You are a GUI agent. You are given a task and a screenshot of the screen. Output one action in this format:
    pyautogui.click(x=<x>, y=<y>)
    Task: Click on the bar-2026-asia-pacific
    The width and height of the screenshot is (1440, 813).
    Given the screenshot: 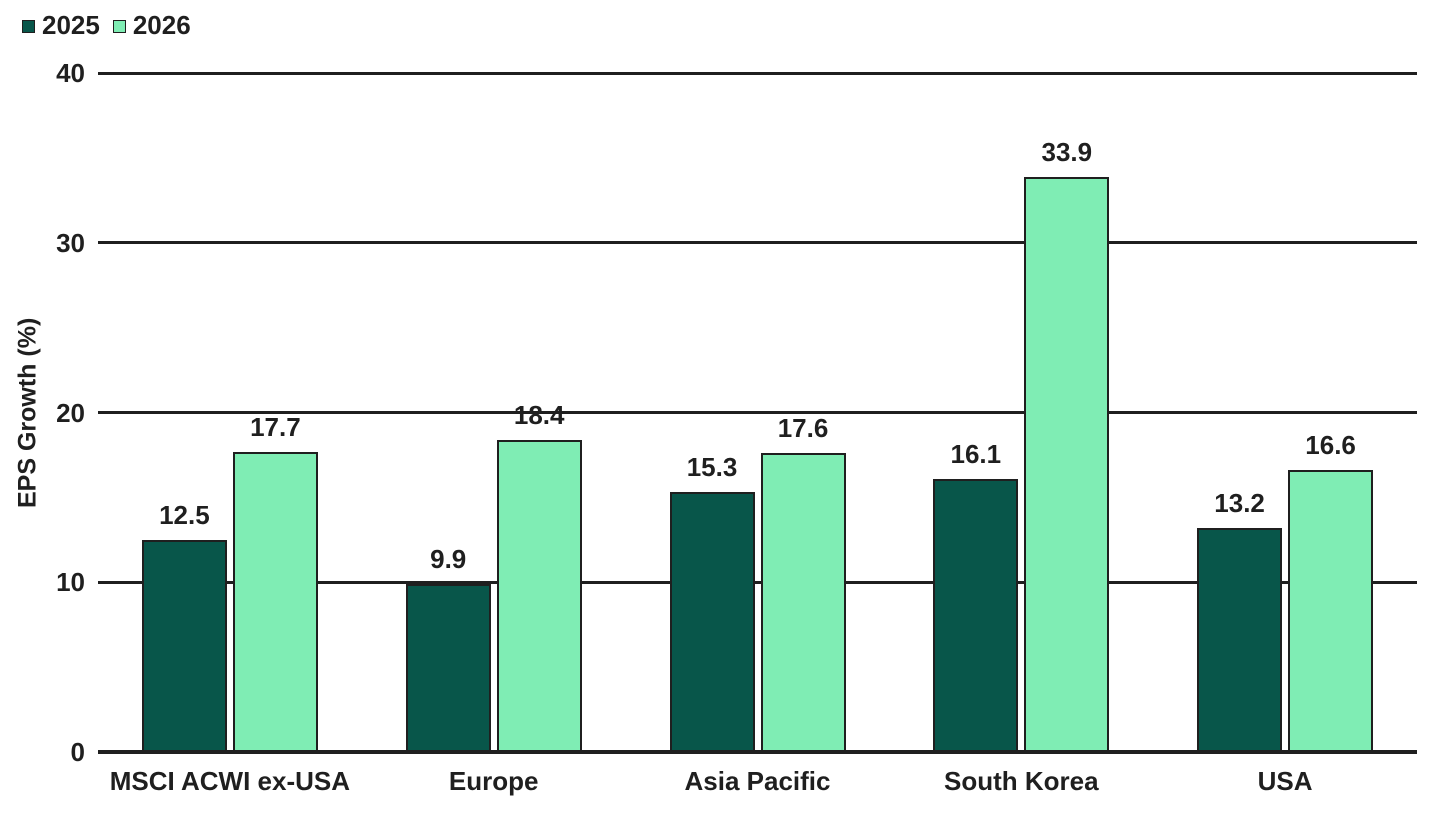 What is the action you would take?
    pyautogui.click(x=803, y=602)
    